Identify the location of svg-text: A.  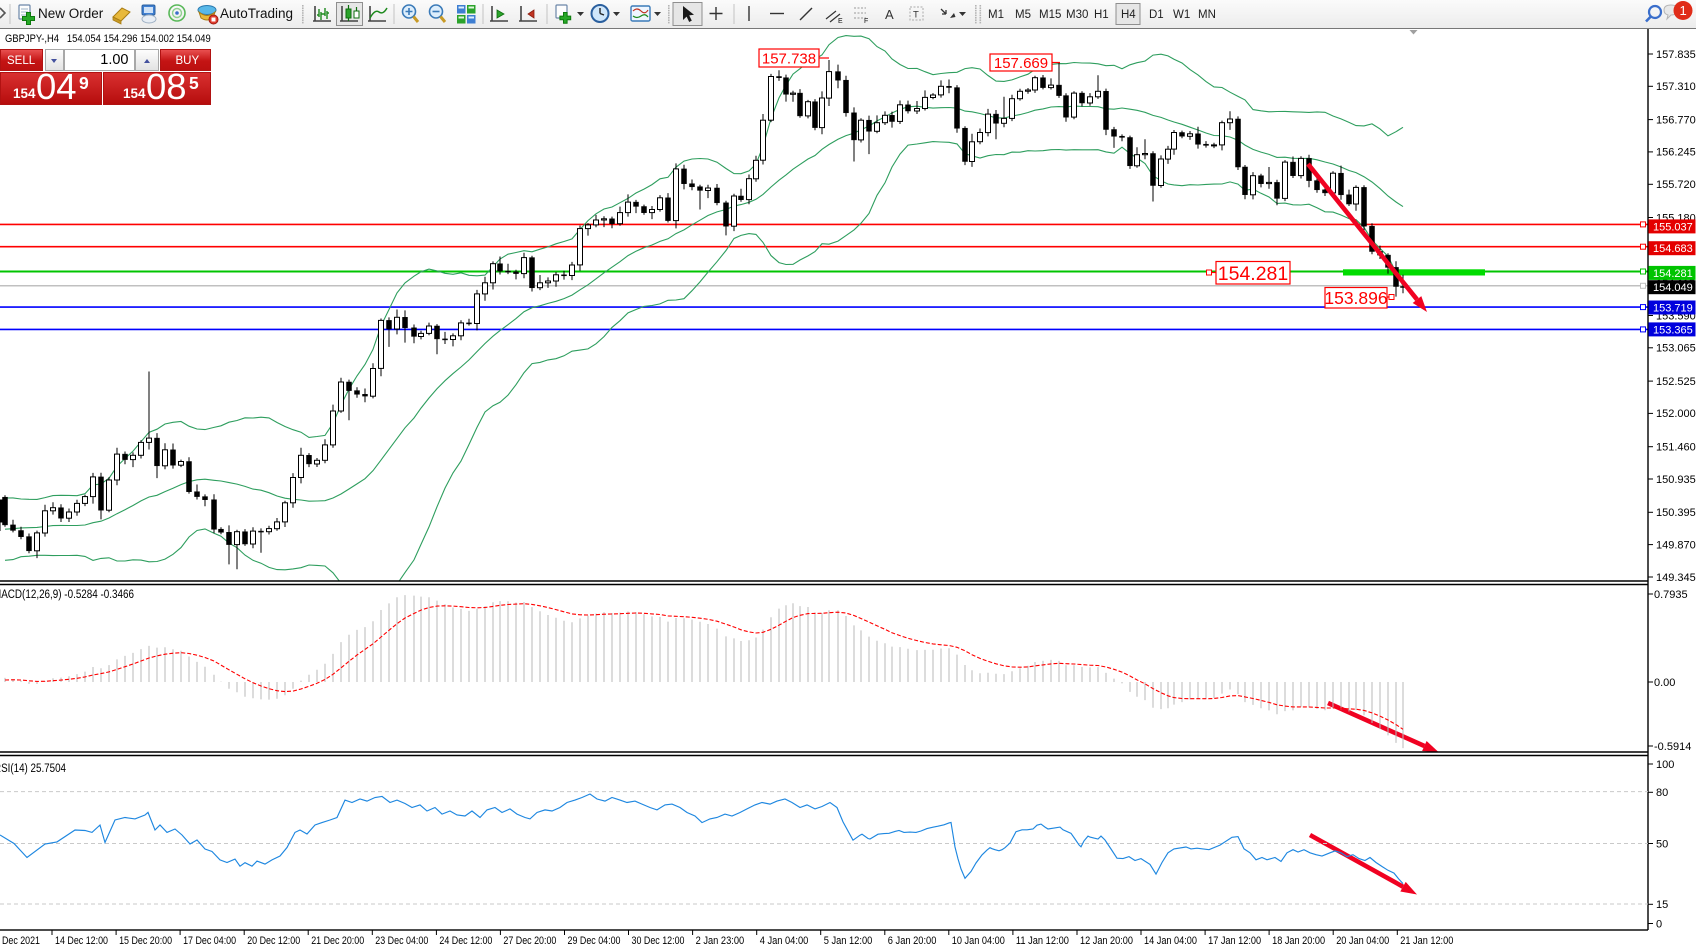
(889, 14).